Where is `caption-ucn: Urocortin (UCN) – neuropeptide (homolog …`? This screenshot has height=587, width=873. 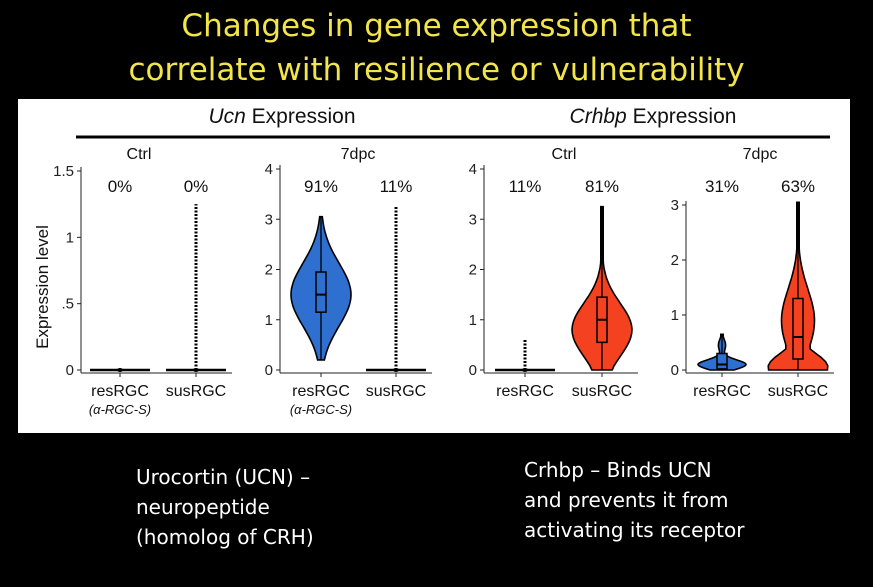 caption-ucn: Urocortin (UCN) – neuropeptide (homolog … is located at coordinates (225, 507).